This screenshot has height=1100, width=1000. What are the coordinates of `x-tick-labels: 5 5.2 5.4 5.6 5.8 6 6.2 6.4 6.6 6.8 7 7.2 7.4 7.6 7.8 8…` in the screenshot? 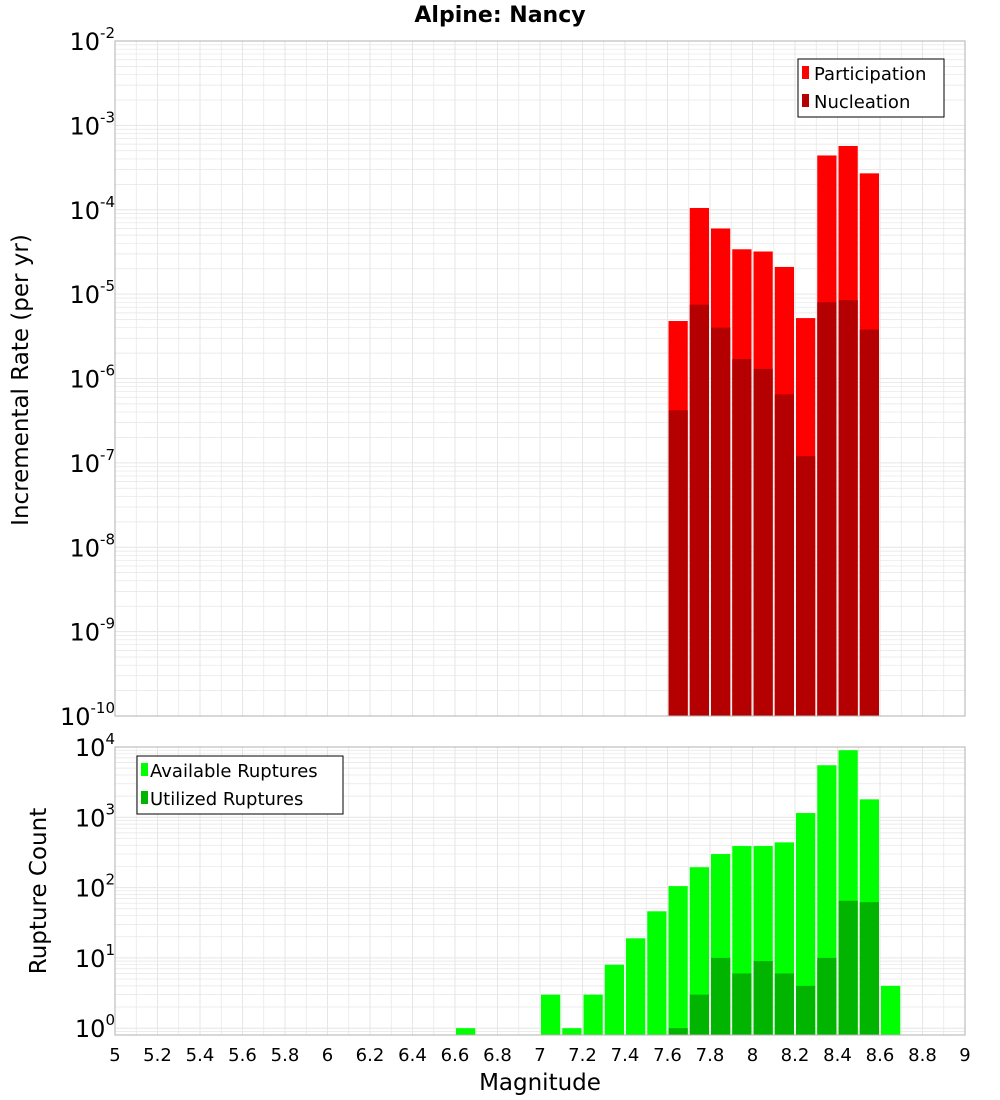 It's located at (539, 1055).